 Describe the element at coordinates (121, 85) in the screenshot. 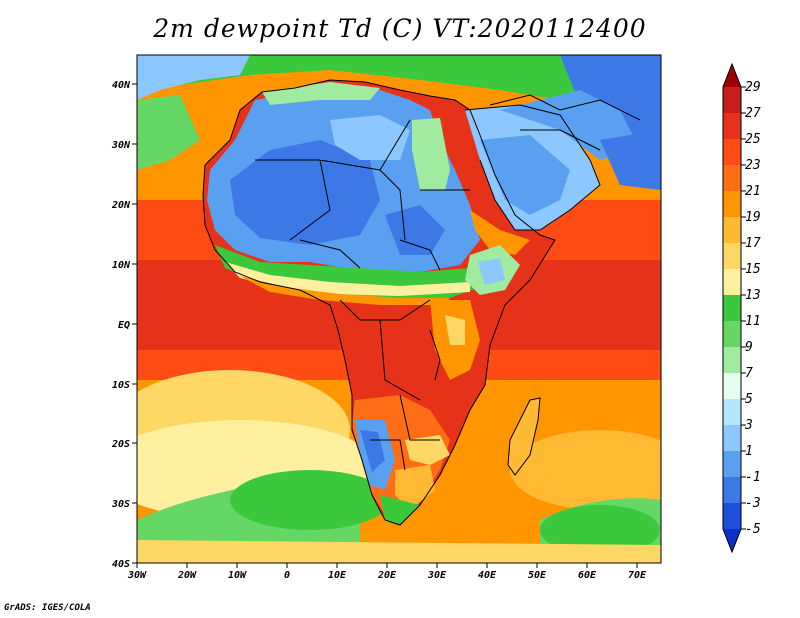

I see `lat-tick-label: 40N` at that location.